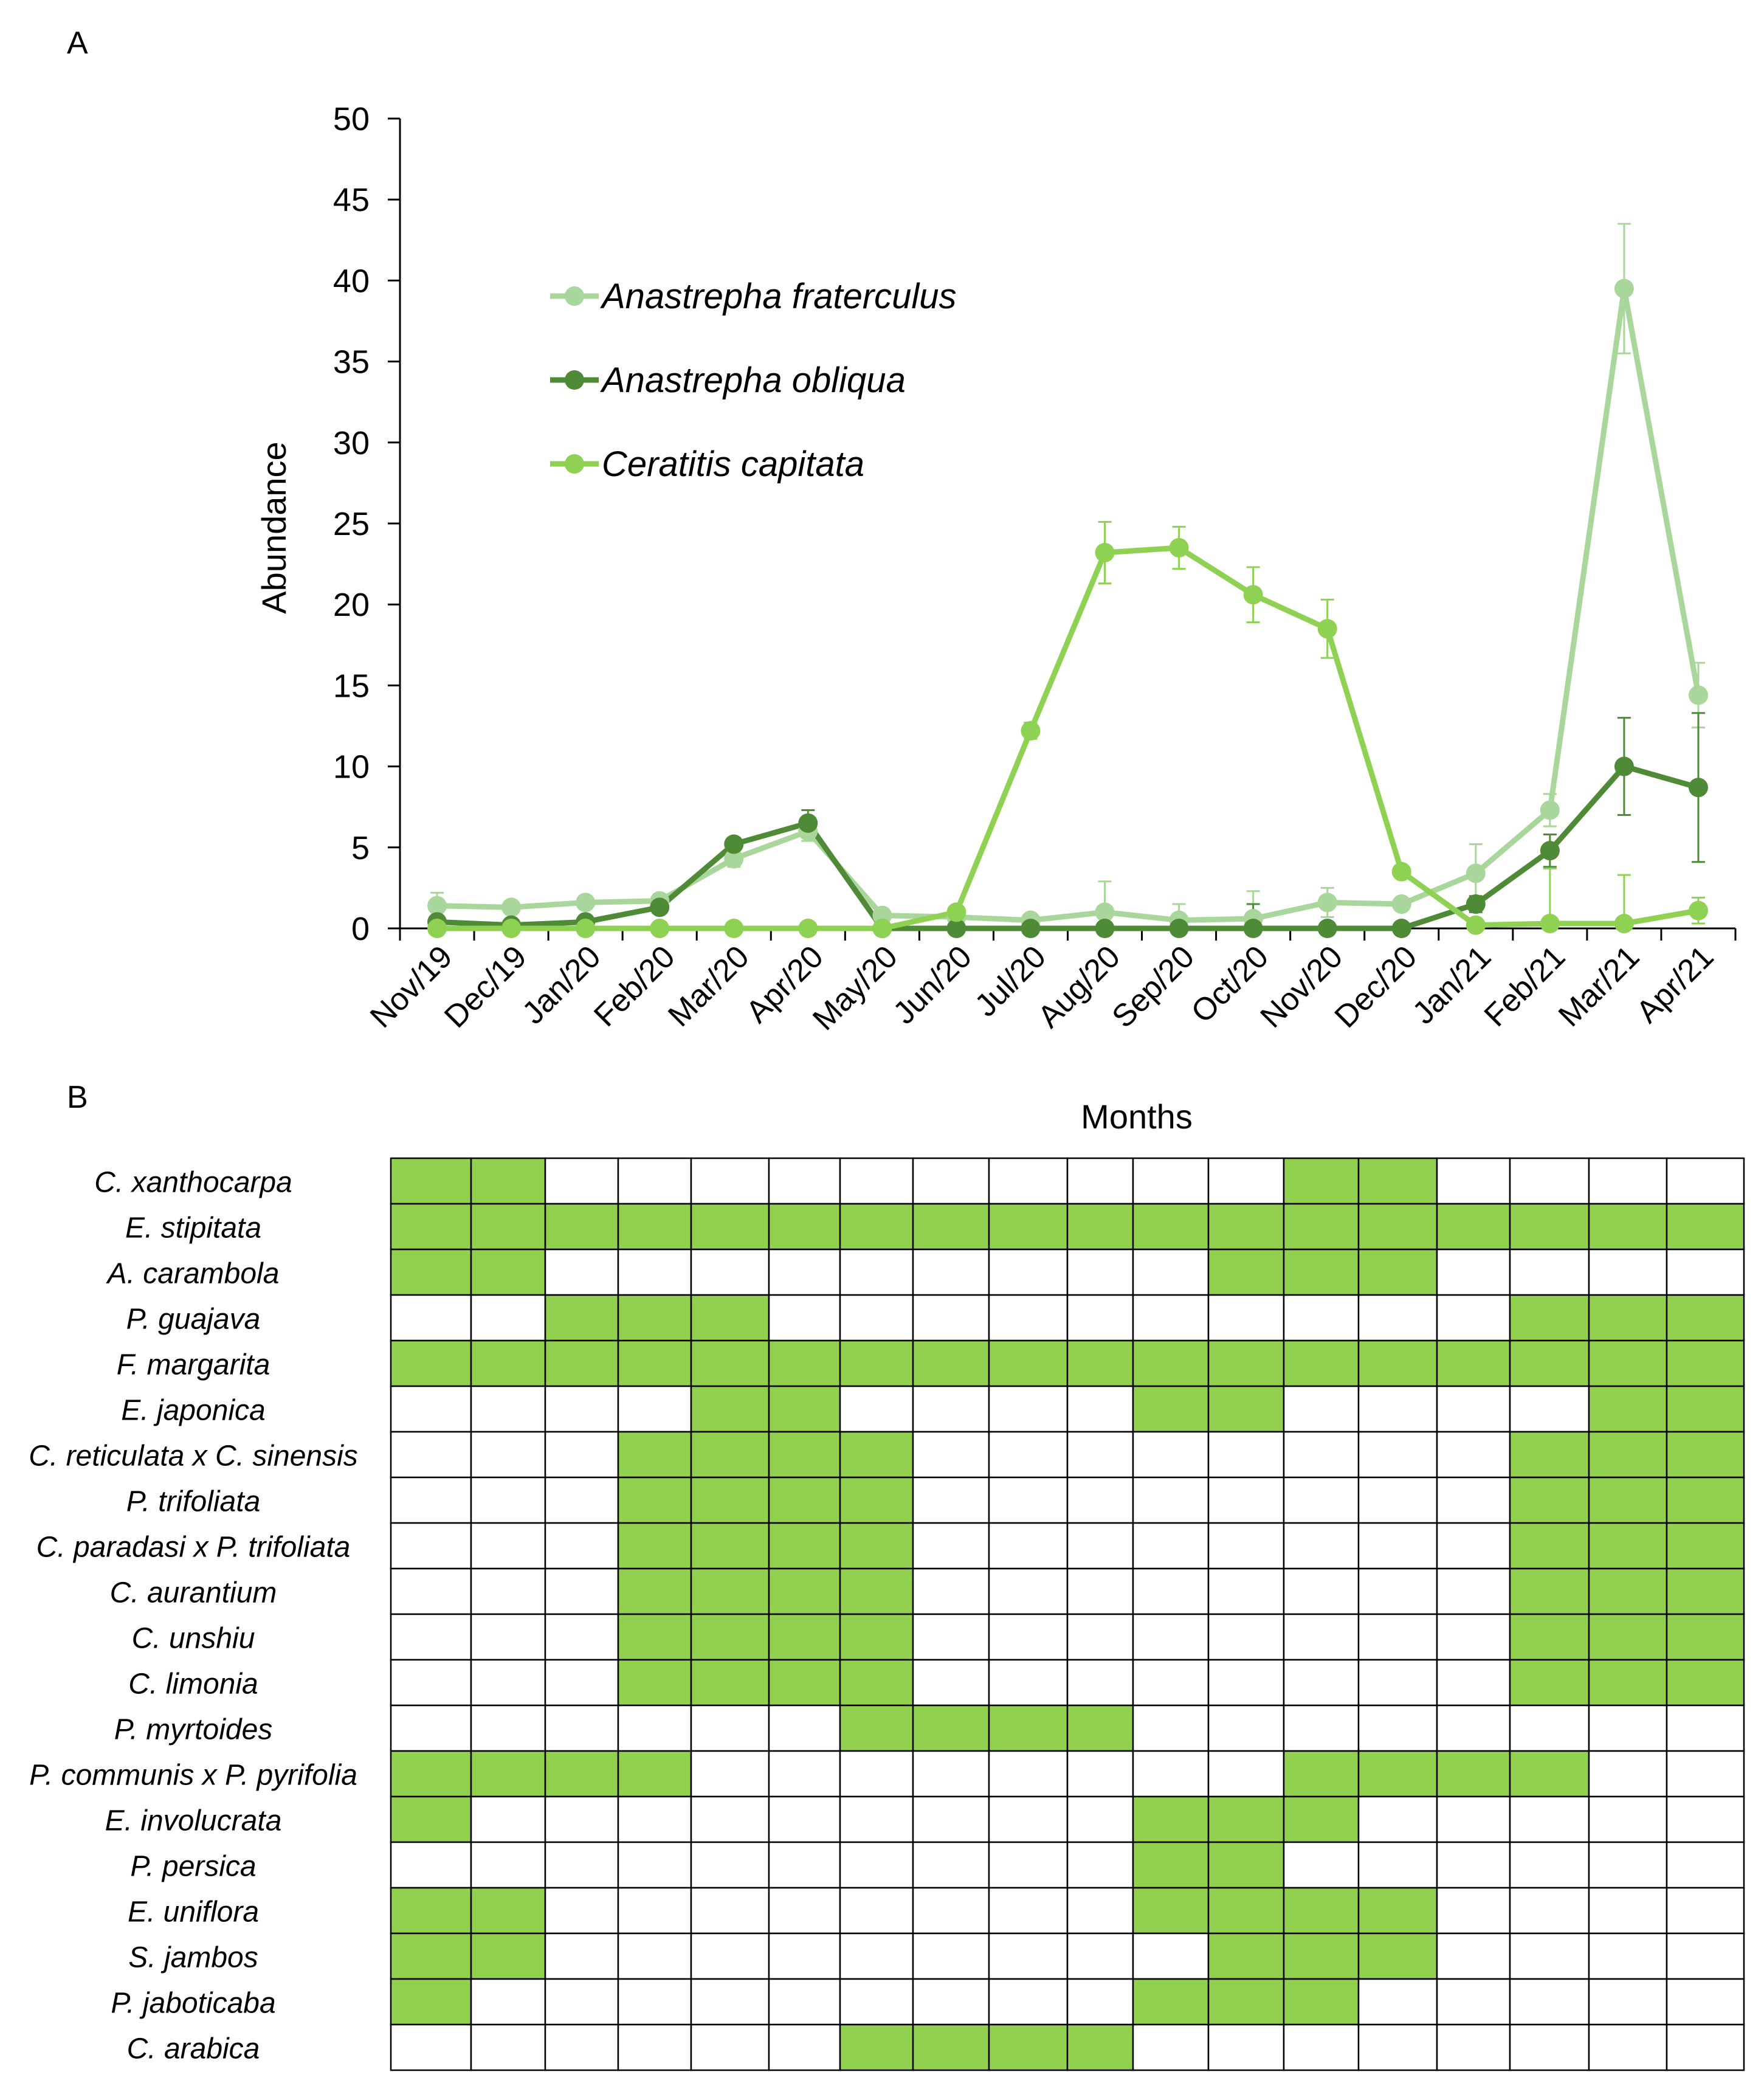  What do you see at coordinates (193, 1867) in the screenshot?
I see `row-label: P. persica` at bounding box center [193, 1867].